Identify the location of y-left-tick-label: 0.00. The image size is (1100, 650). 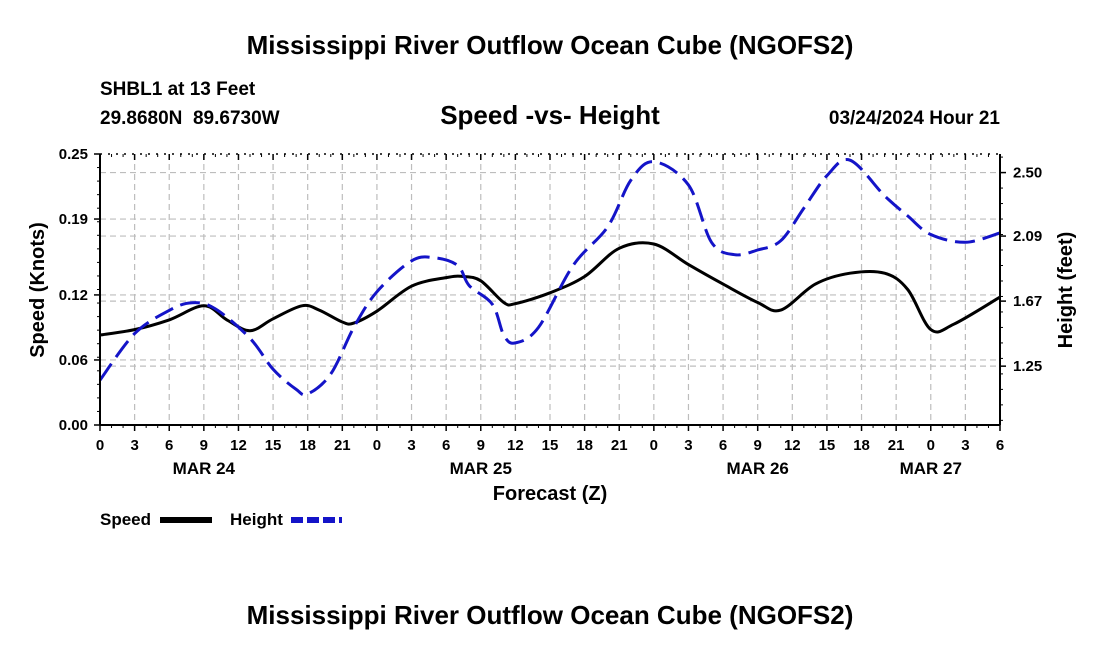
(73, 425).